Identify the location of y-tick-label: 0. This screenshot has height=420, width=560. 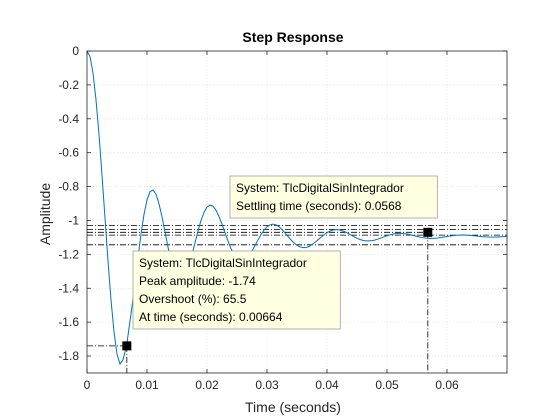
(75, 51).